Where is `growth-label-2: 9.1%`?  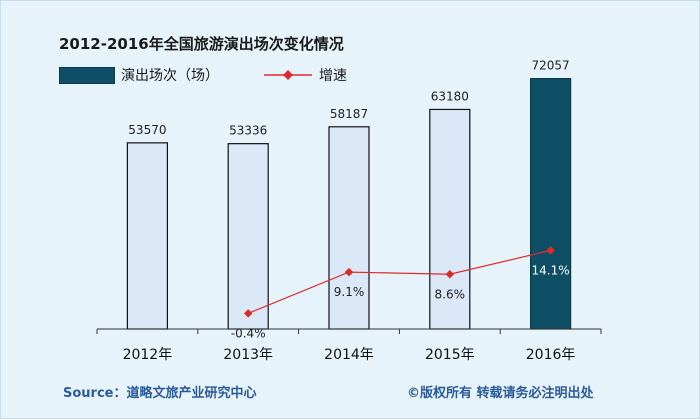 growth-label-2: 9.1% is located at coordinates (349, 292).